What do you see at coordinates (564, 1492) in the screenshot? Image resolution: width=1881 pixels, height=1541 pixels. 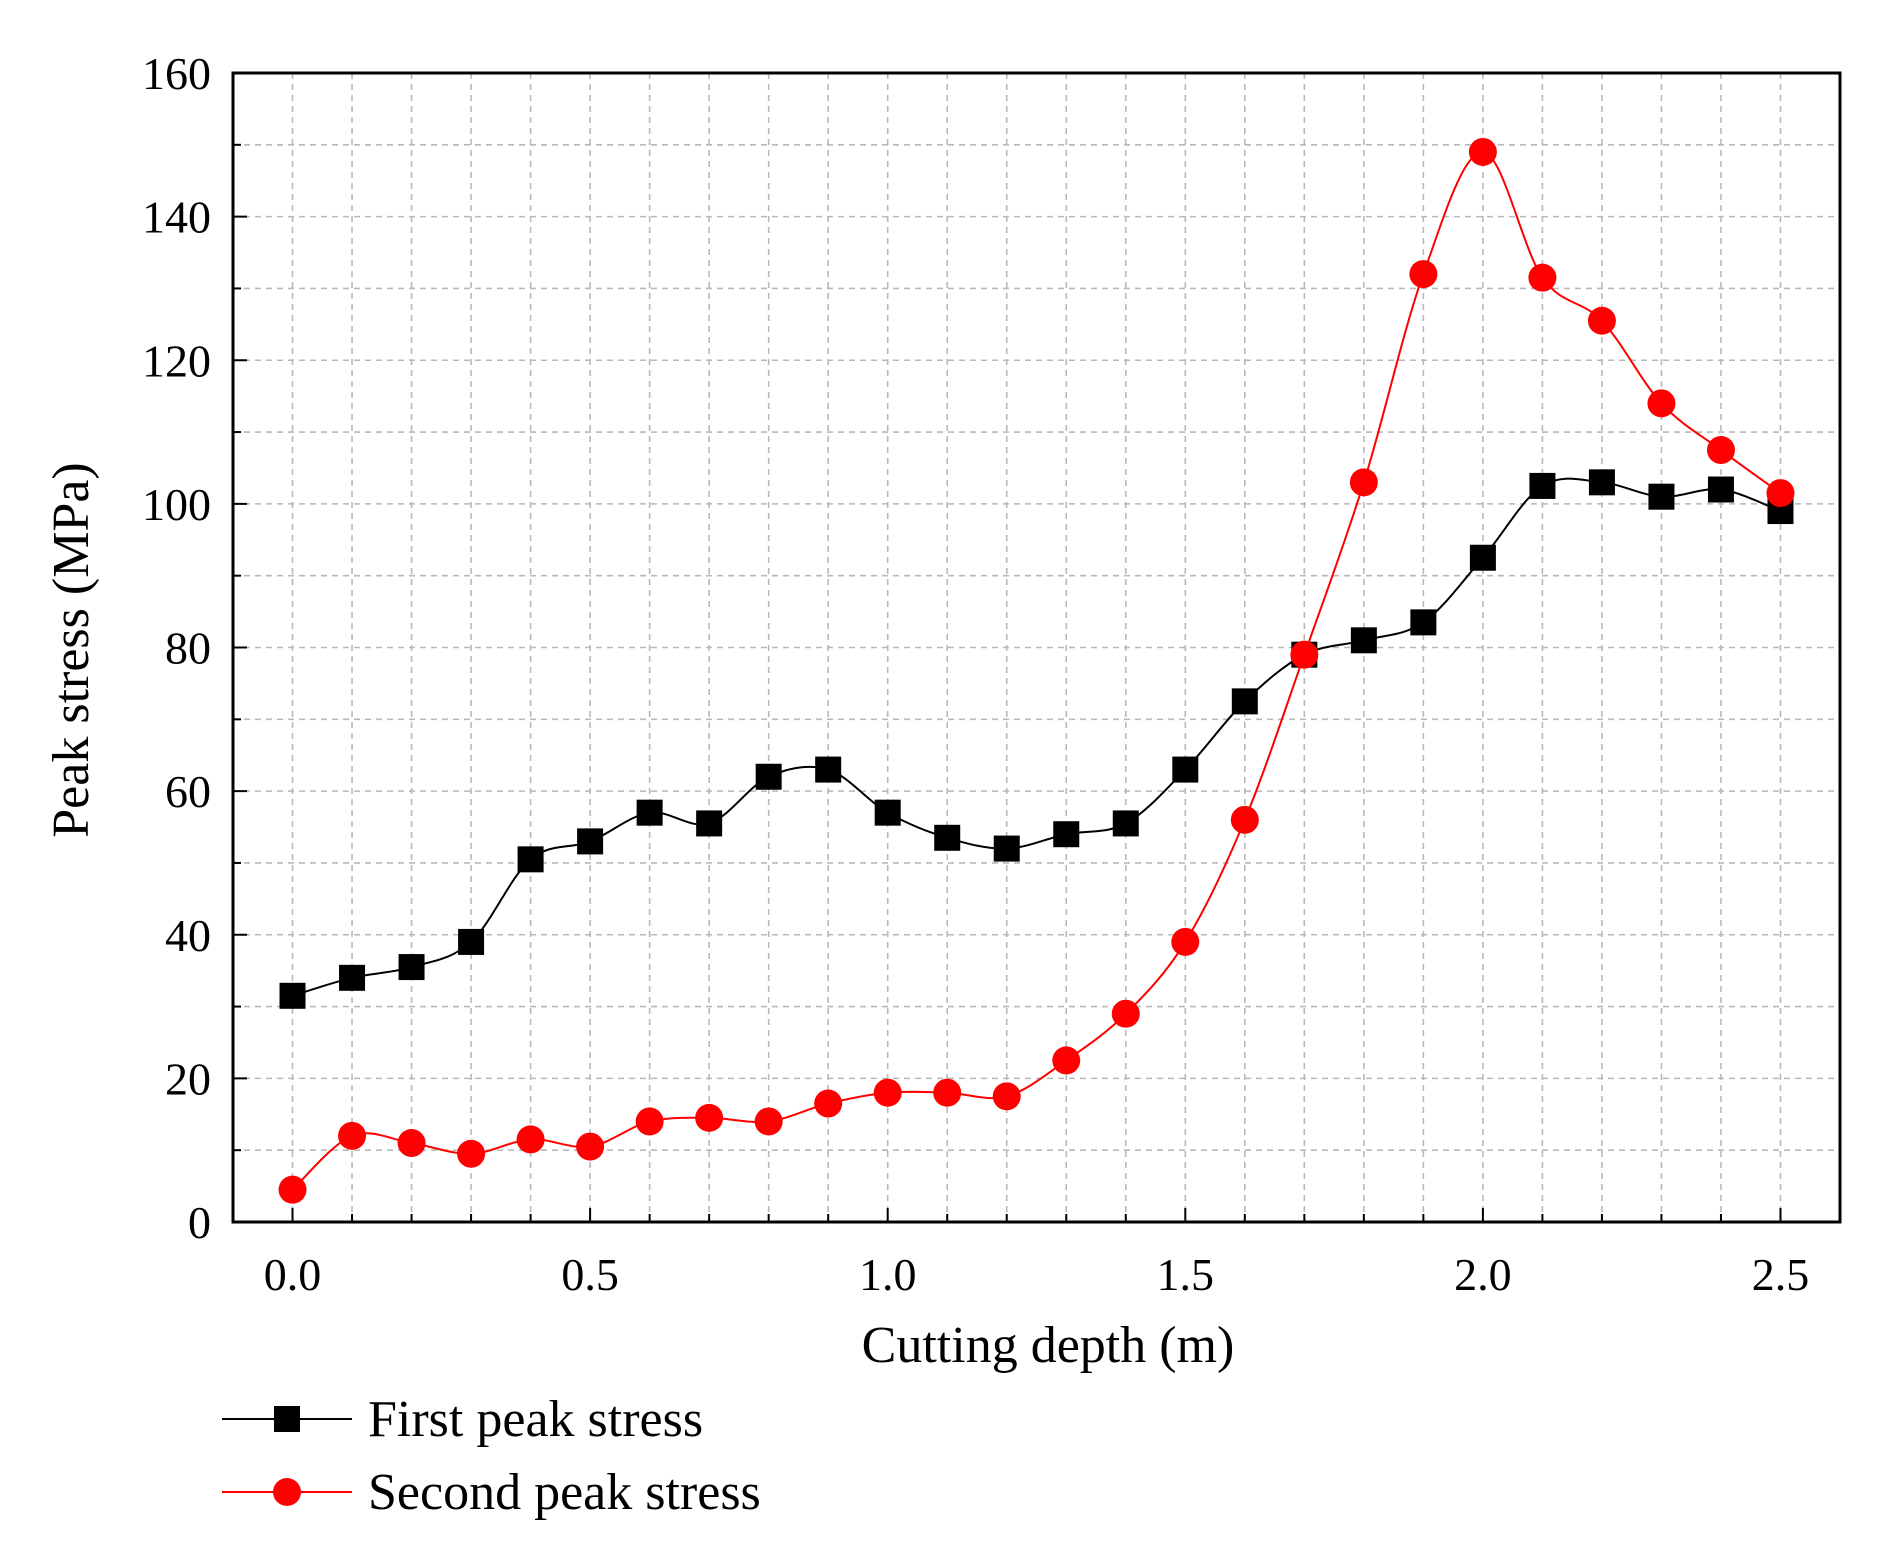 I see `legend-label-second: Second peak stress` at bounding box center [564, 1492].